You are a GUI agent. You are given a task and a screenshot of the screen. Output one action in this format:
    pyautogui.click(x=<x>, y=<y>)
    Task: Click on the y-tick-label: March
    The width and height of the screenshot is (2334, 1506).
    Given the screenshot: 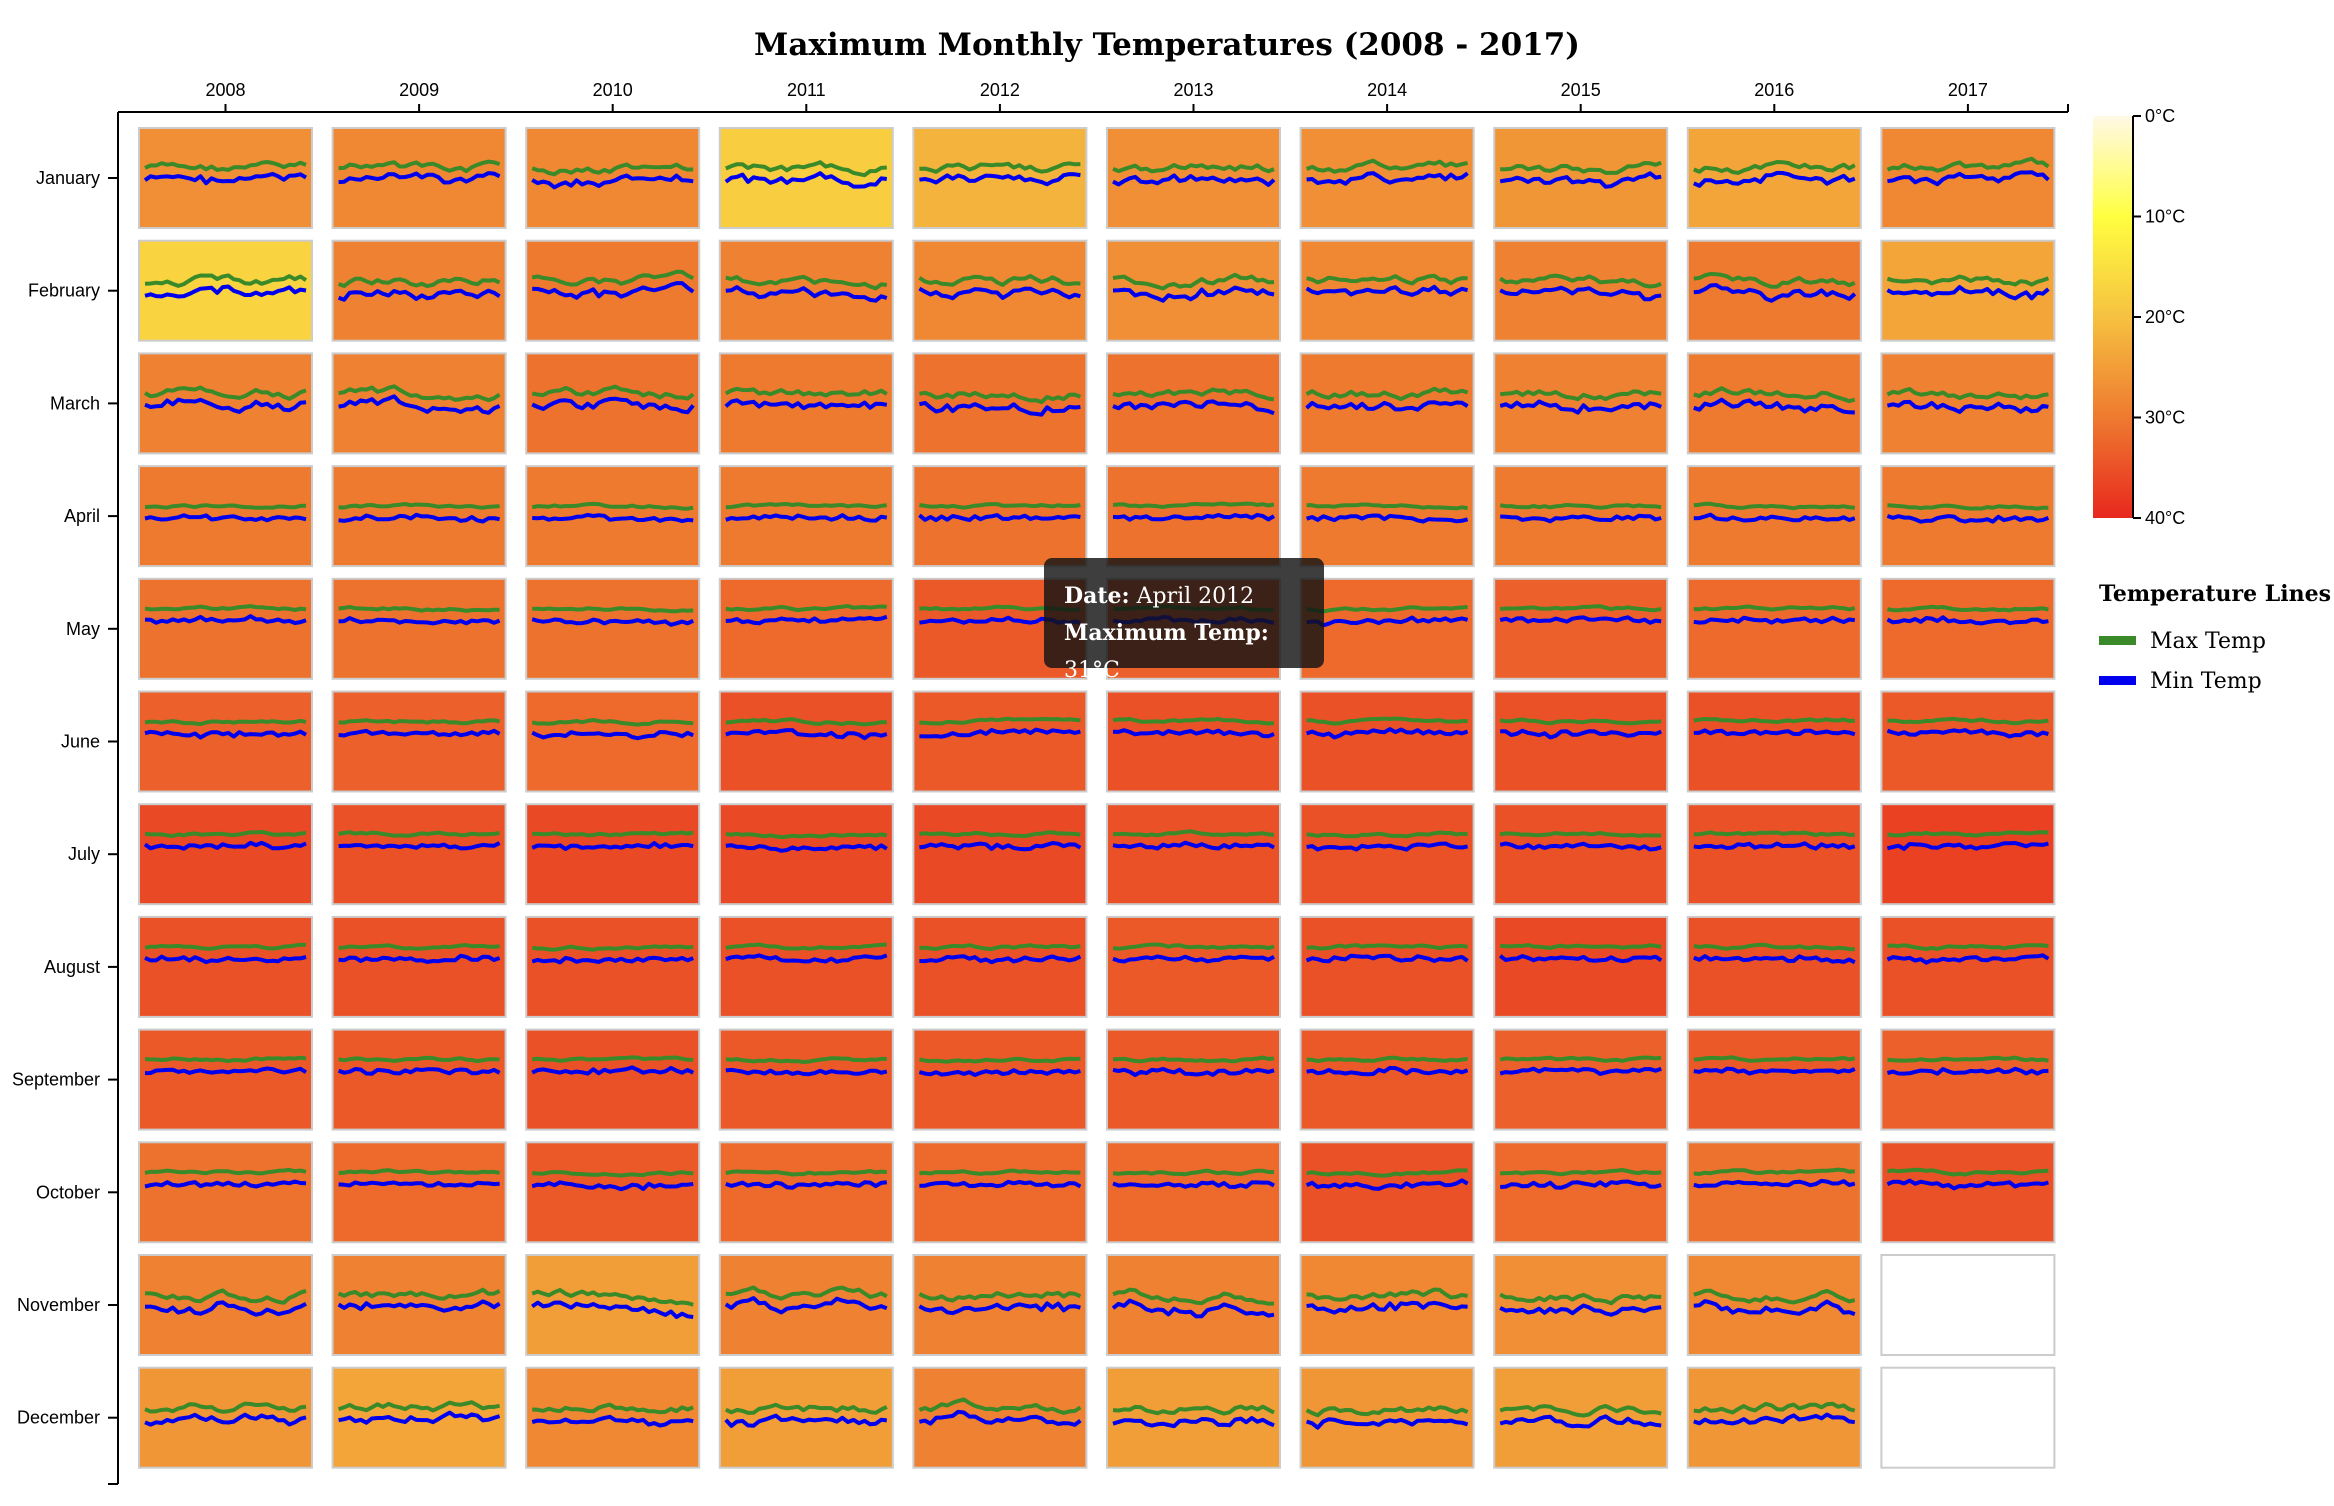 What is the action you would take?
    pyautogui.click(x=75, y=403)
    